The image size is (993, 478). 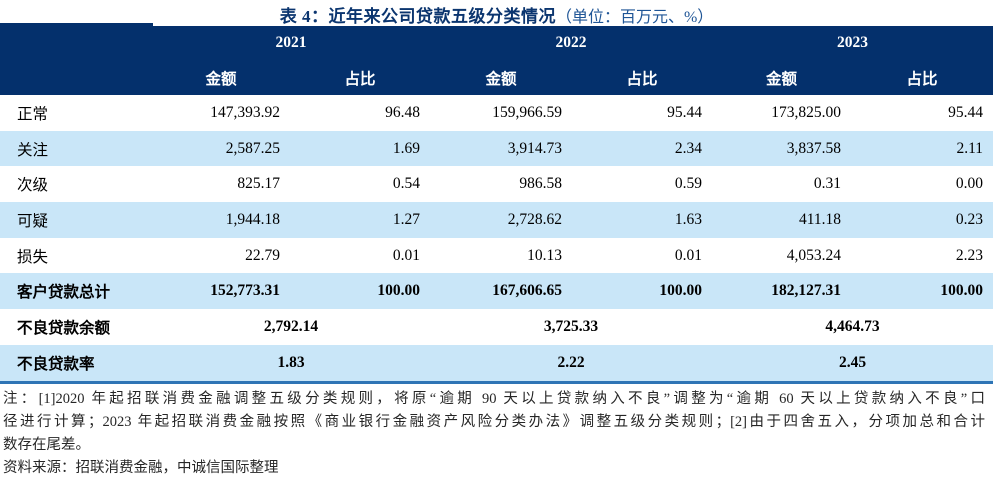 I want to click on value-cell: 1.27, so click(x=406, y=219).